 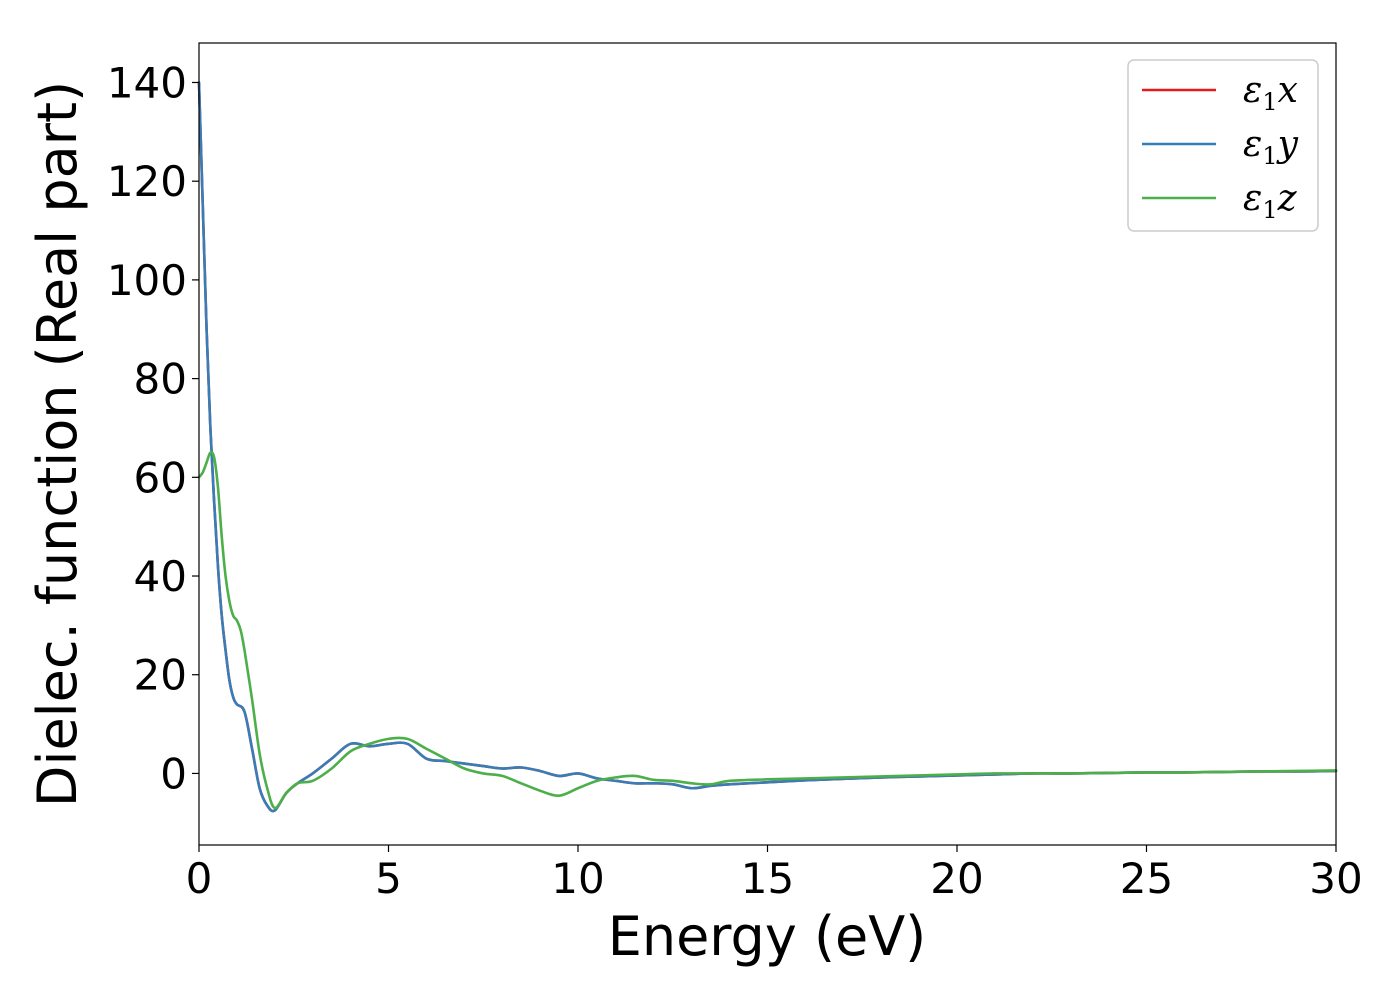 I want to click on legend-component: z, so click(x=1287, y=198).